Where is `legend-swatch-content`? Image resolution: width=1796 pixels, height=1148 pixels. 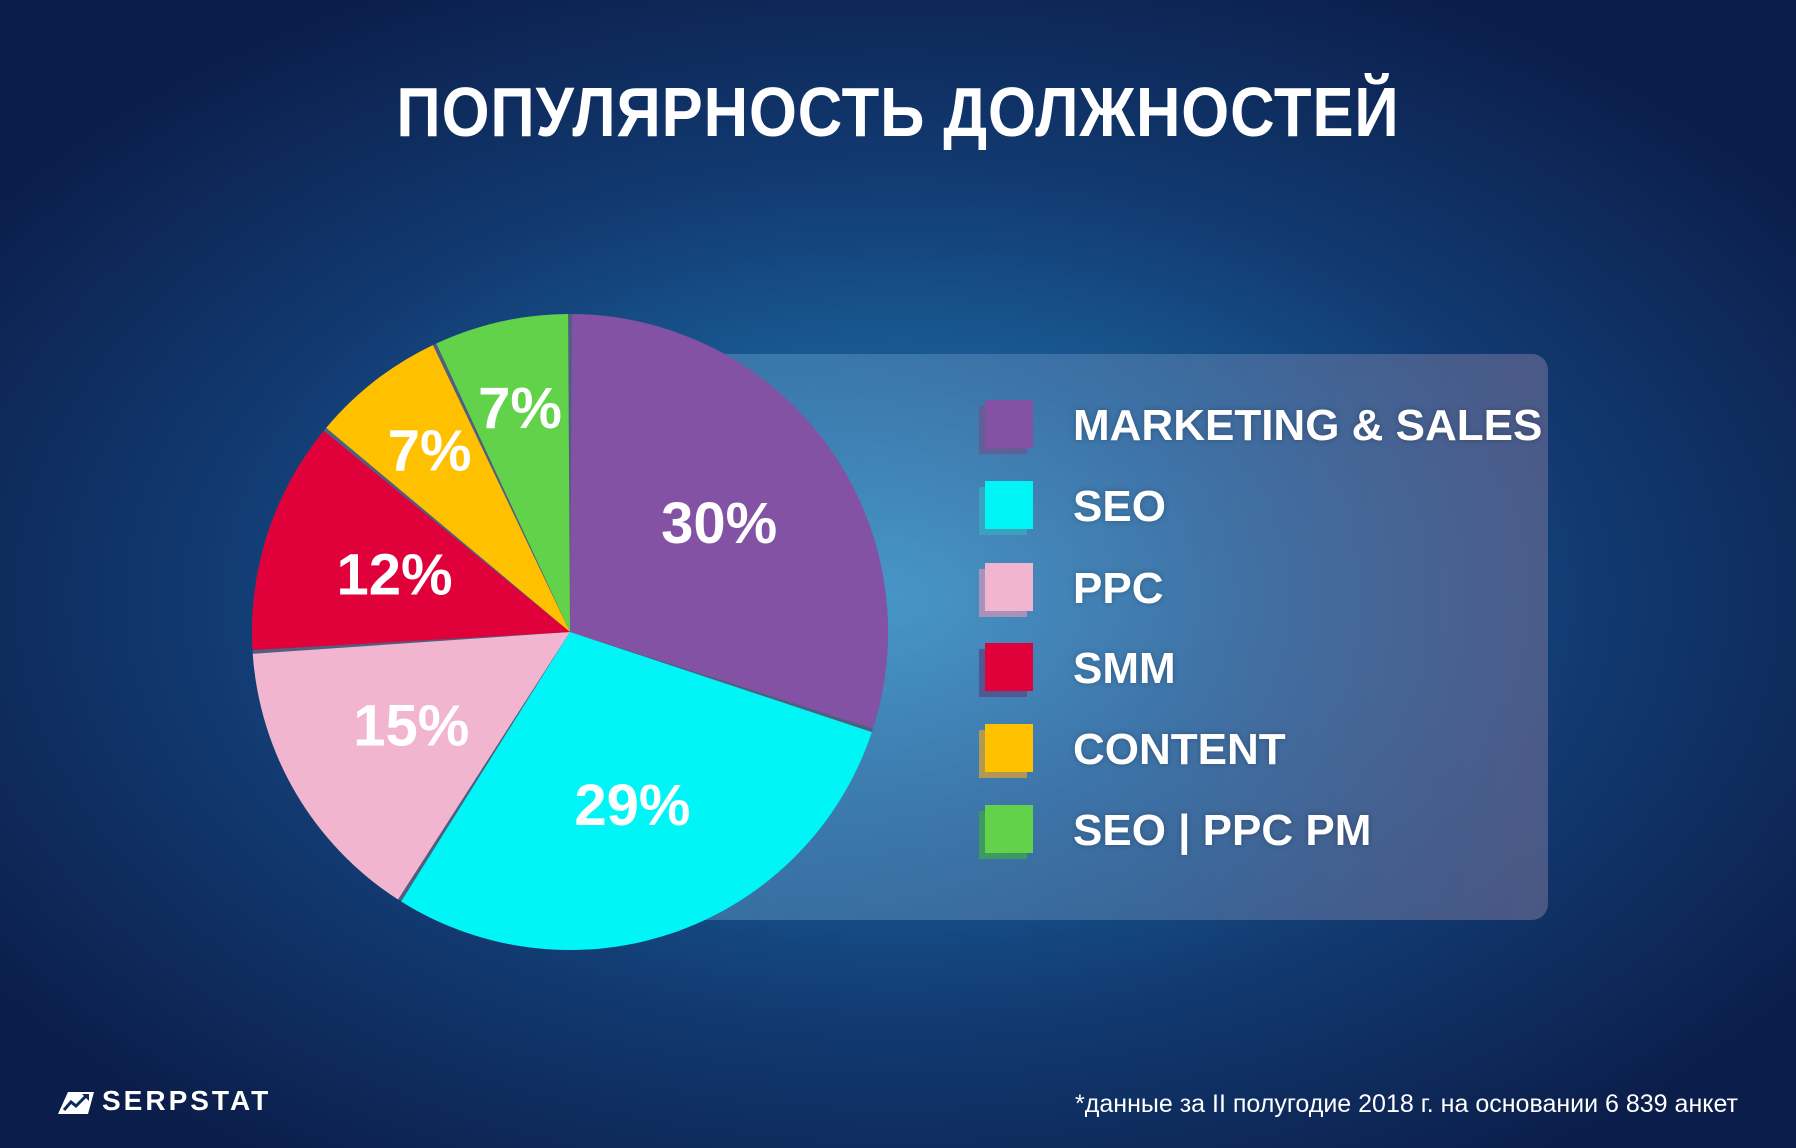
legend-swatch-content is located at coordinates (1006, 751).